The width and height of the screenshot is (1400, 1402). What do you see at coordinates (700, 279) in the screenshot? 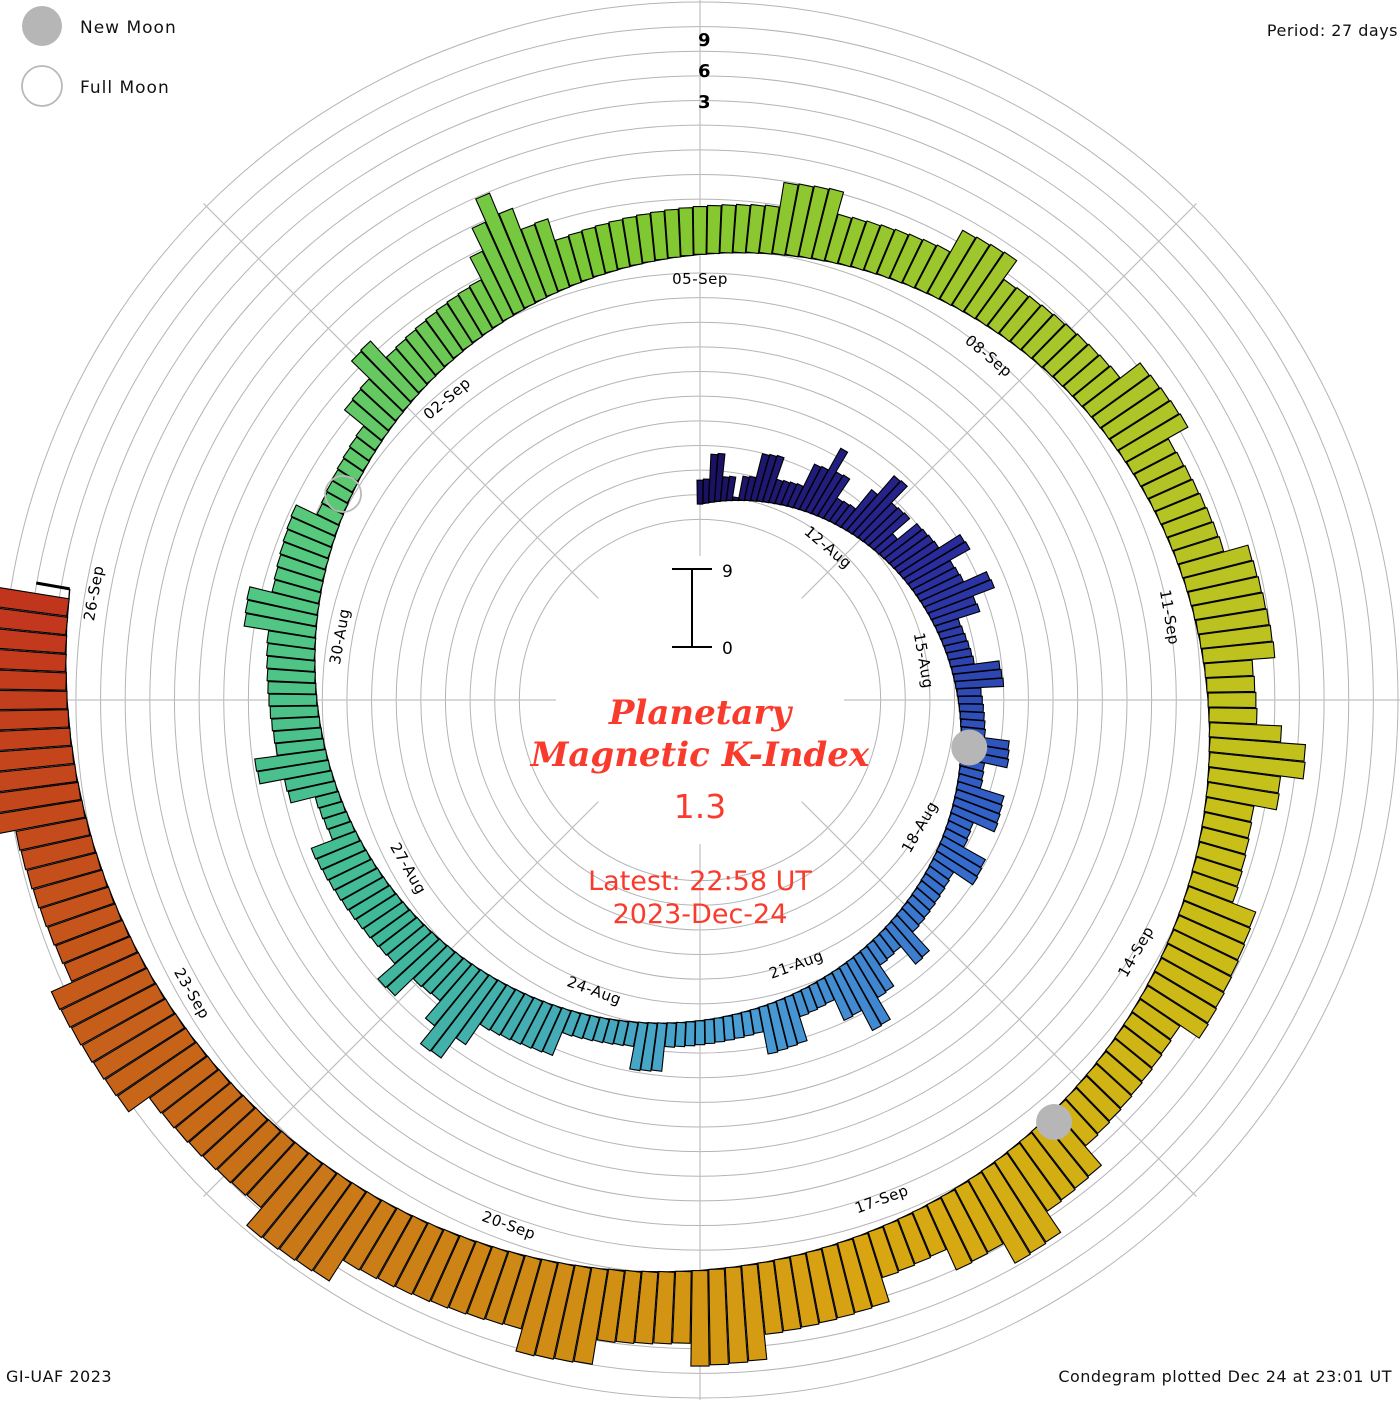
I see `spiral-date-label: 05-Sep` at bounding box center [700, 279].